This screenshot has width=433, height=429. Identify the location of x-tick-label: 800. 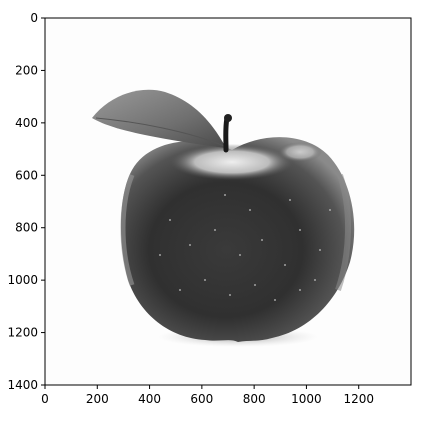
(254, 399).